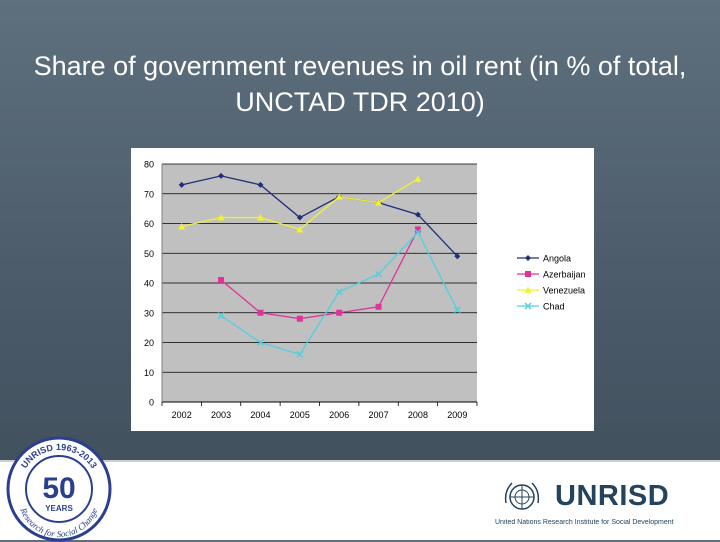 Image resolution: width=720 pixels, height=542 pixels. I want to click on series-line-angola, so click(319, 216).